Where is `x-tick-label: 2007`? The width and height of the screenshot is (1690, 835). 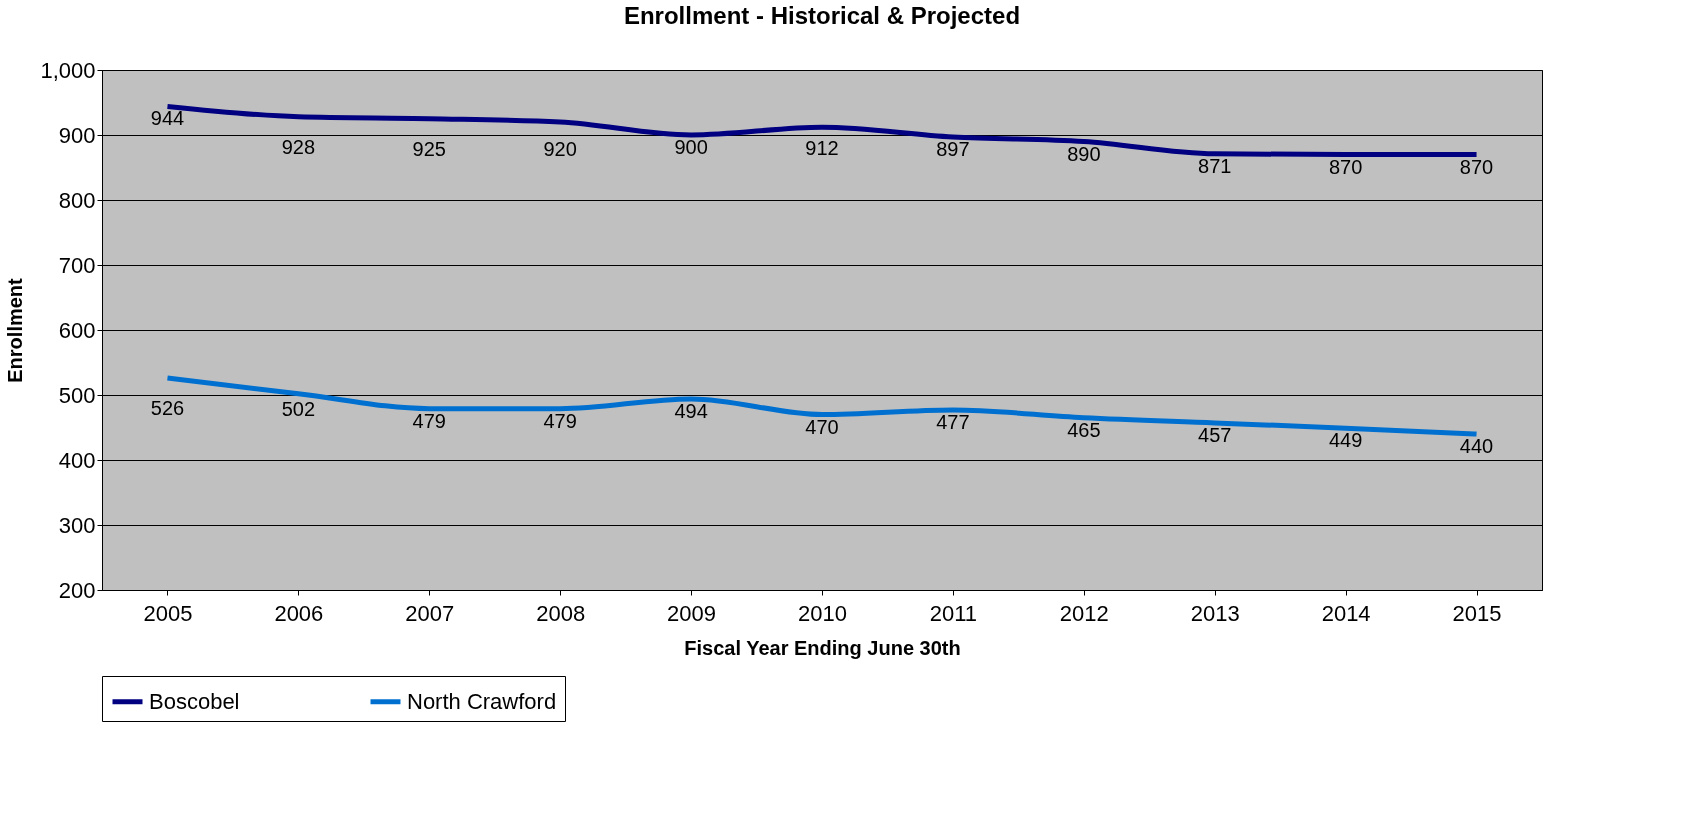 x-tick-label: 2007 is located at coordinates (430, 613).